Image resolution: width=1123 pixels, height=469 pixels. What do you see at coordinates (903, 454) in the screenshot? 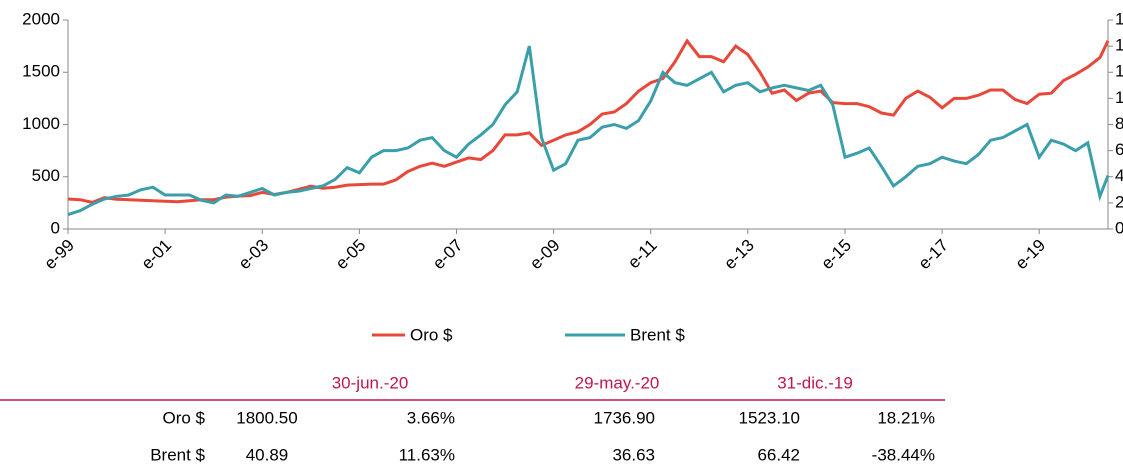
I see `table-cell: -38.44%` at bounding box center [903, 454].